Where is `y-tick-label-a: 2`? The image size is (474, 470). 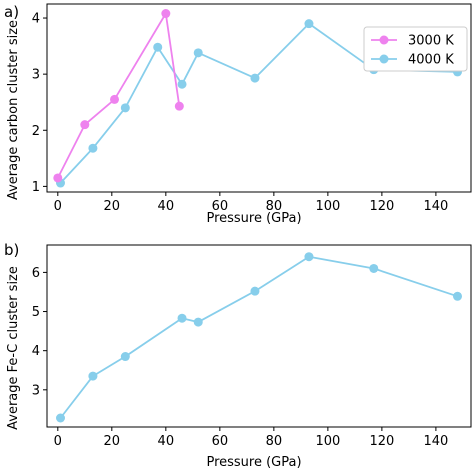 y-tick-label-a: 2 is located at coordinates (36, 131).